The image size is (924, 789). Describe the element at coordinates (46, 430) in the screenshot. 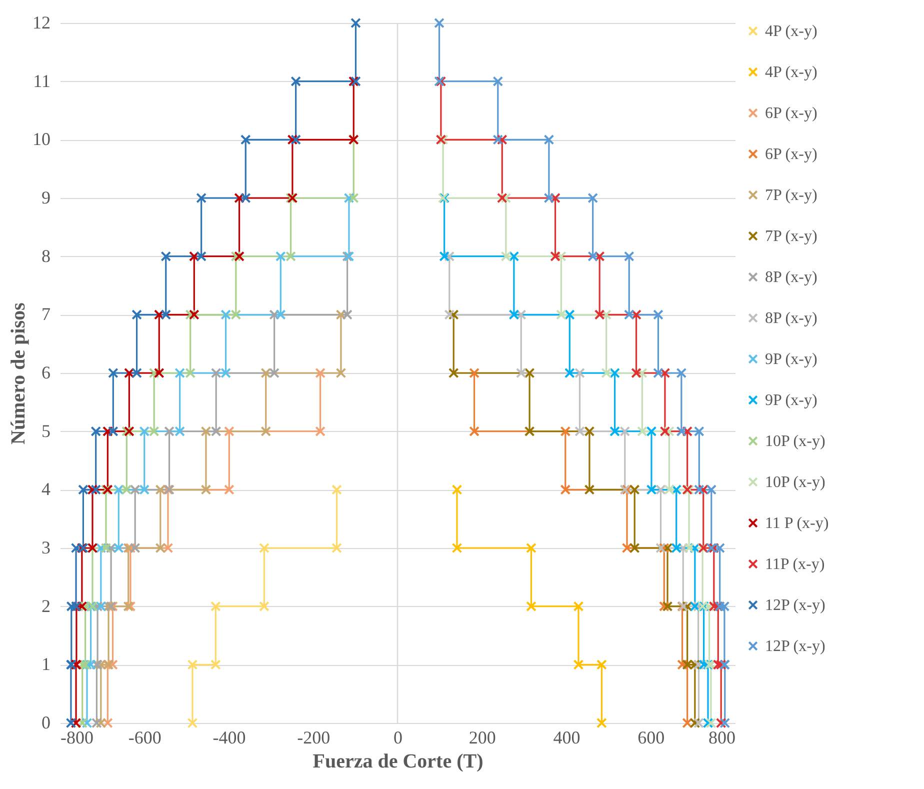

I see `y-tick-label: 5` at that location.